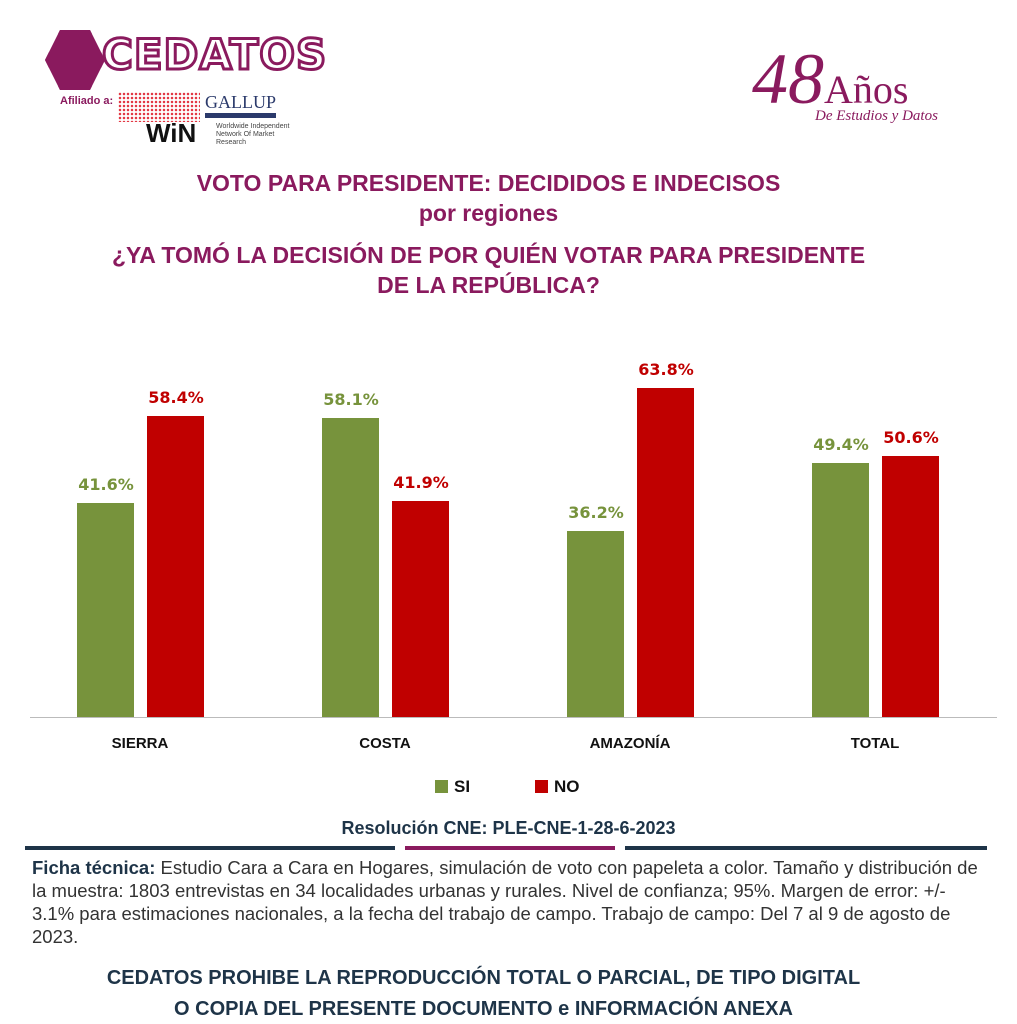  Describe the element at coordinates (513, 717) in the screenshot. I see `x-axis-line` at that location.